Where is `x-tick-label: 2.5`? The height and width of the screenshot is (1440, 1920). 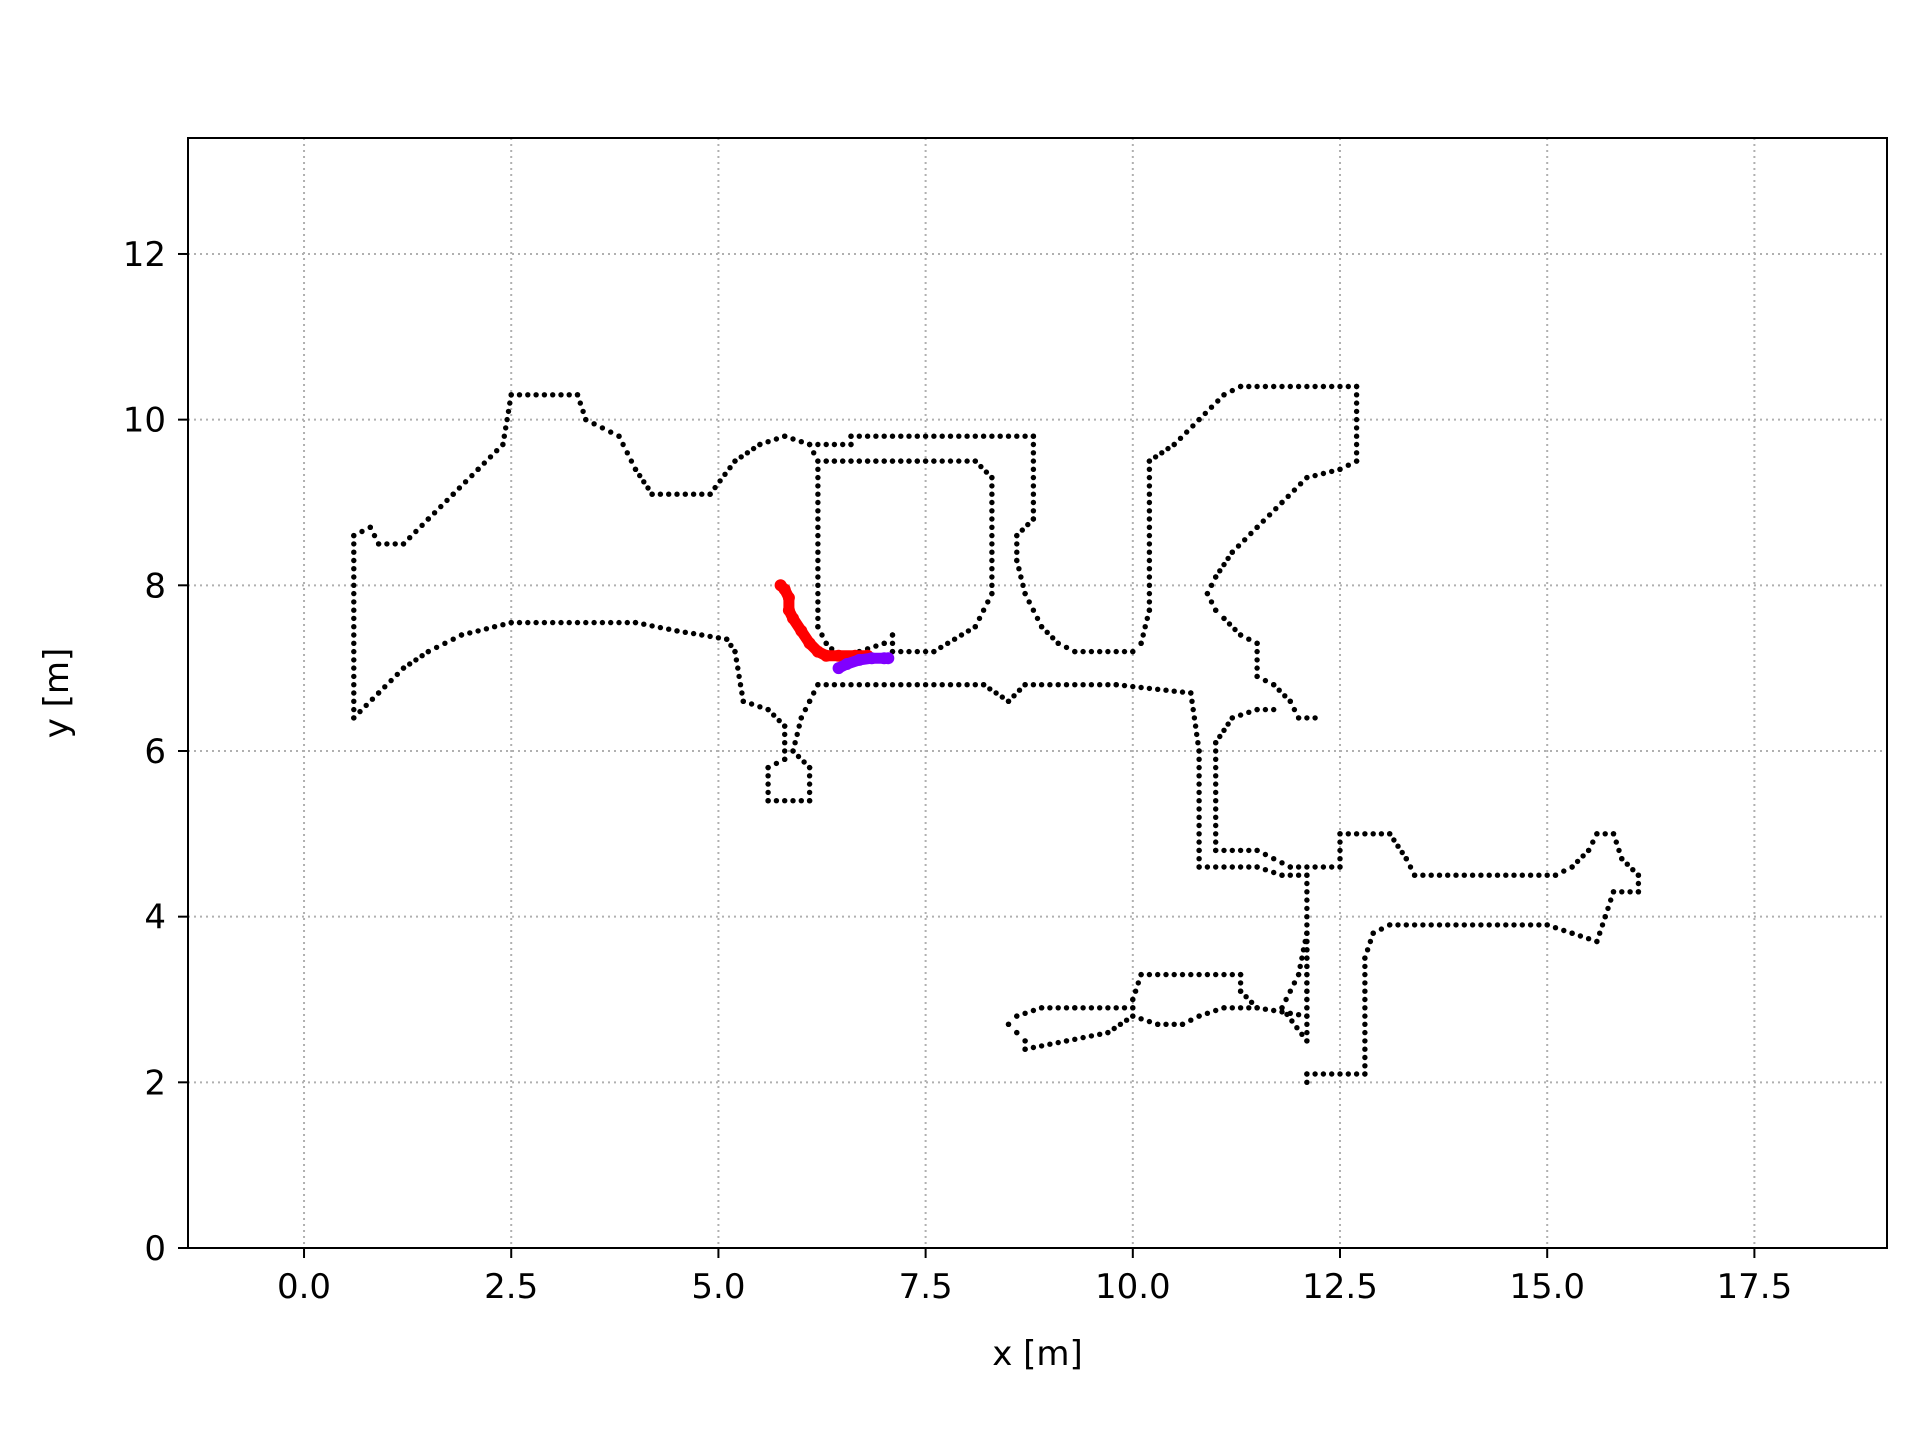 x-tick-label: 2.5 is located at coordinates (511, 1287).